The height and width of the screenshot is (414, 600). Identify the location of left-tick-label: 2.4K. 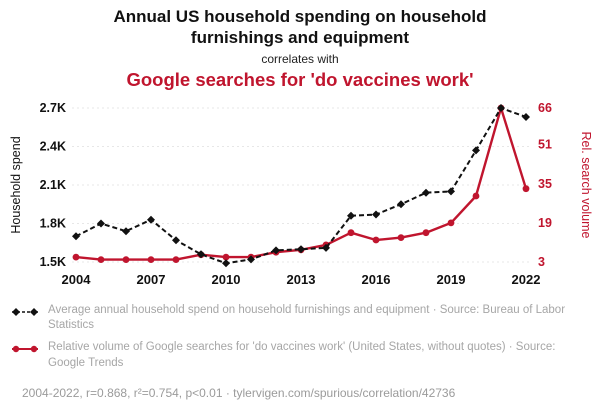
(53, 147).